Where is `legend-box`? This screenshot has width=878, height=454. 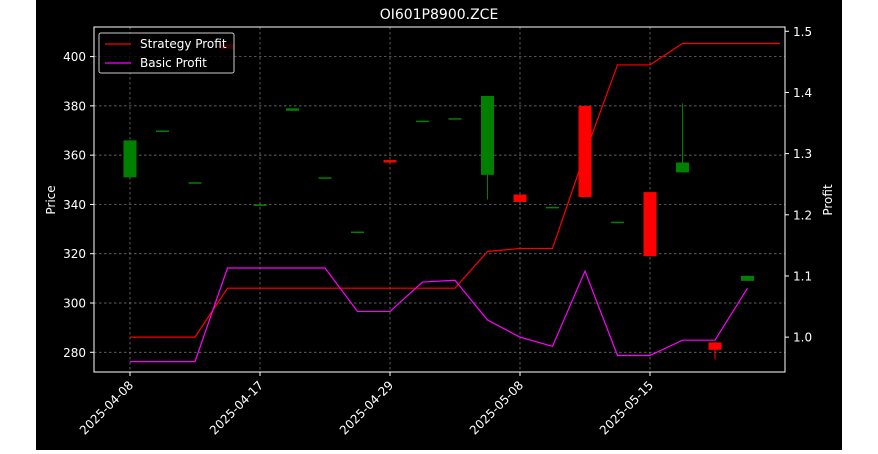
legend-box is located at coordinates (166, 53).